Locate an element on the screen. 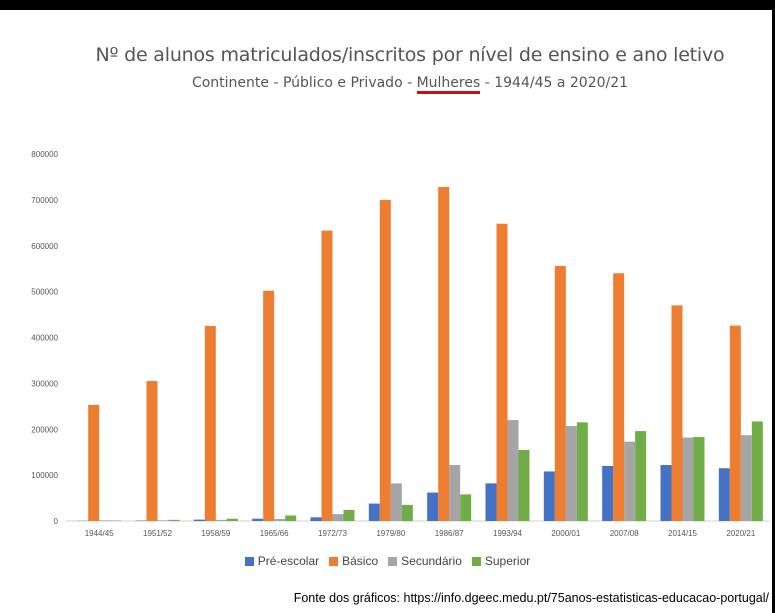  subtitle-suffix: - 1944/45 a 2020/21 is located at coordinates (554, 83).